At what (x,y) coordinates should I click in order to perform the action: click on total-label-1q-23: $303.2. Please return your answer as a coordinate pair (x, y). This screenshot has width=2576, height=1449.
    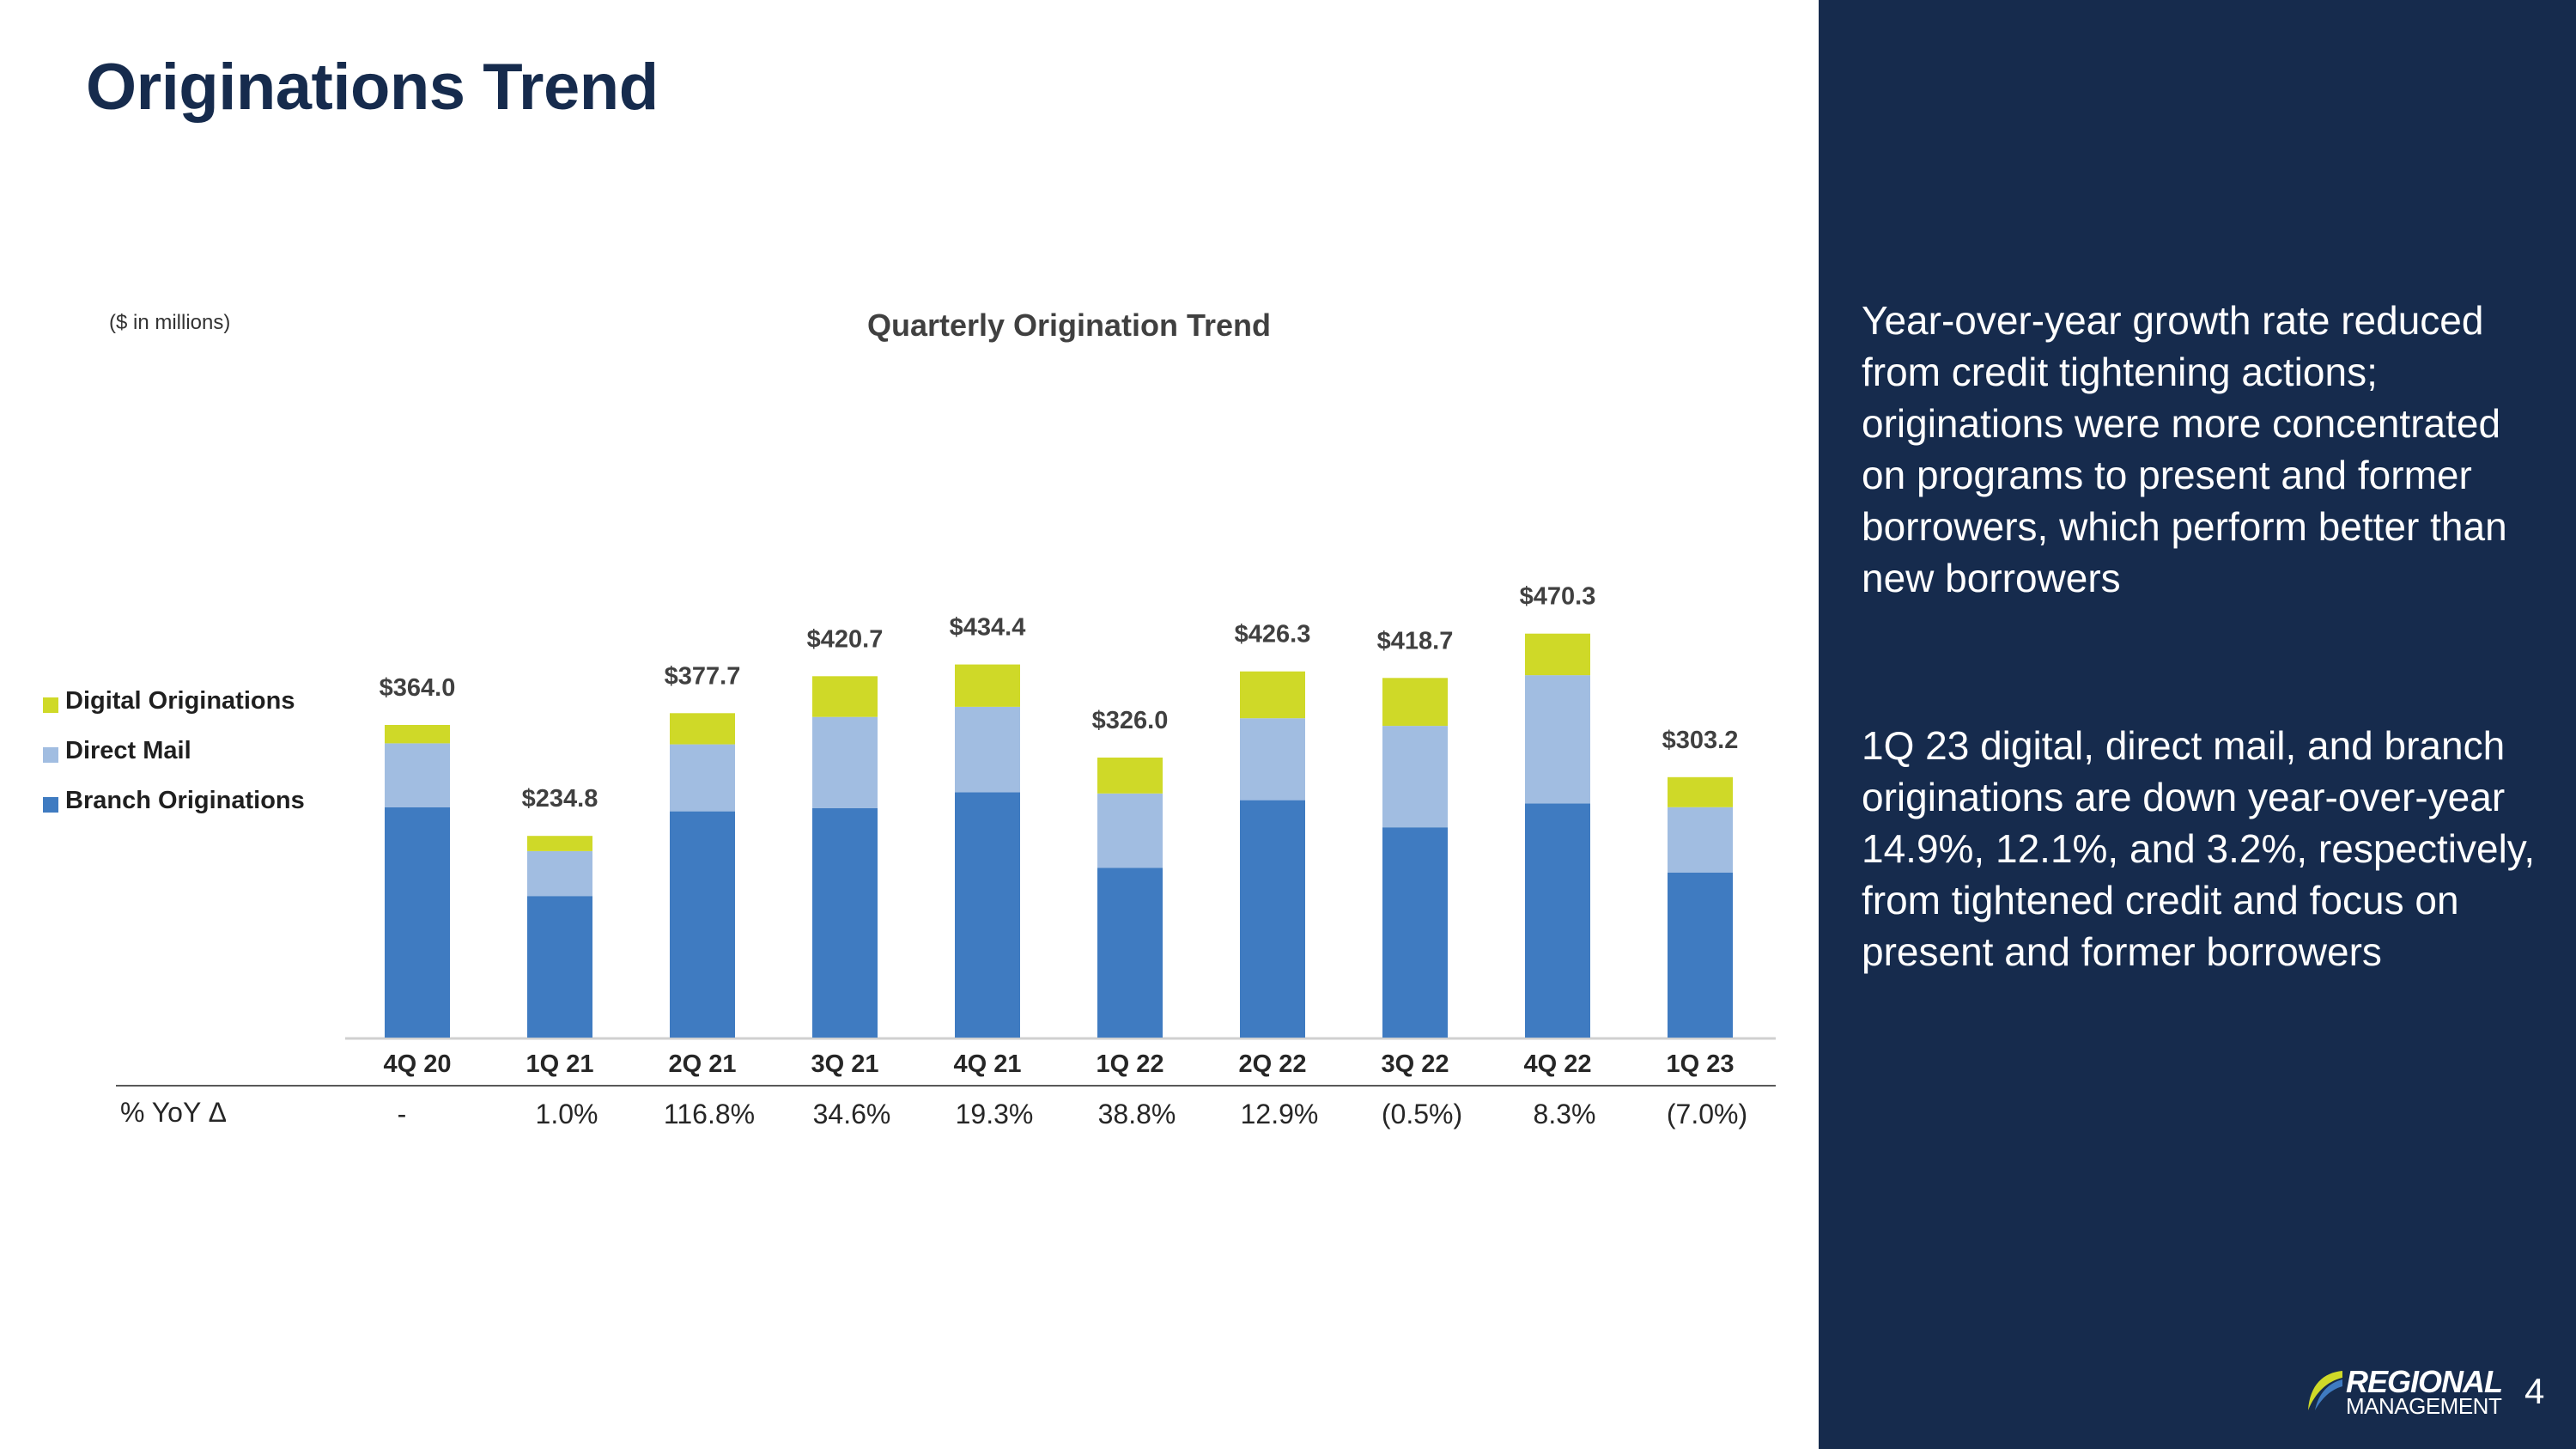
    Looking at the image, I should click on (1700, 740).